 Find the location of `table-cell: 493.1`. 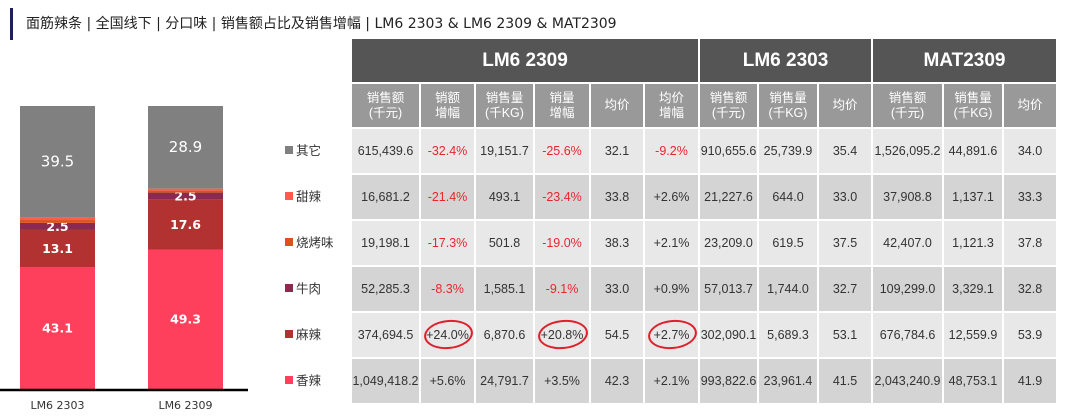

table-cell: 493.1 is located at coordinates (504, 197).